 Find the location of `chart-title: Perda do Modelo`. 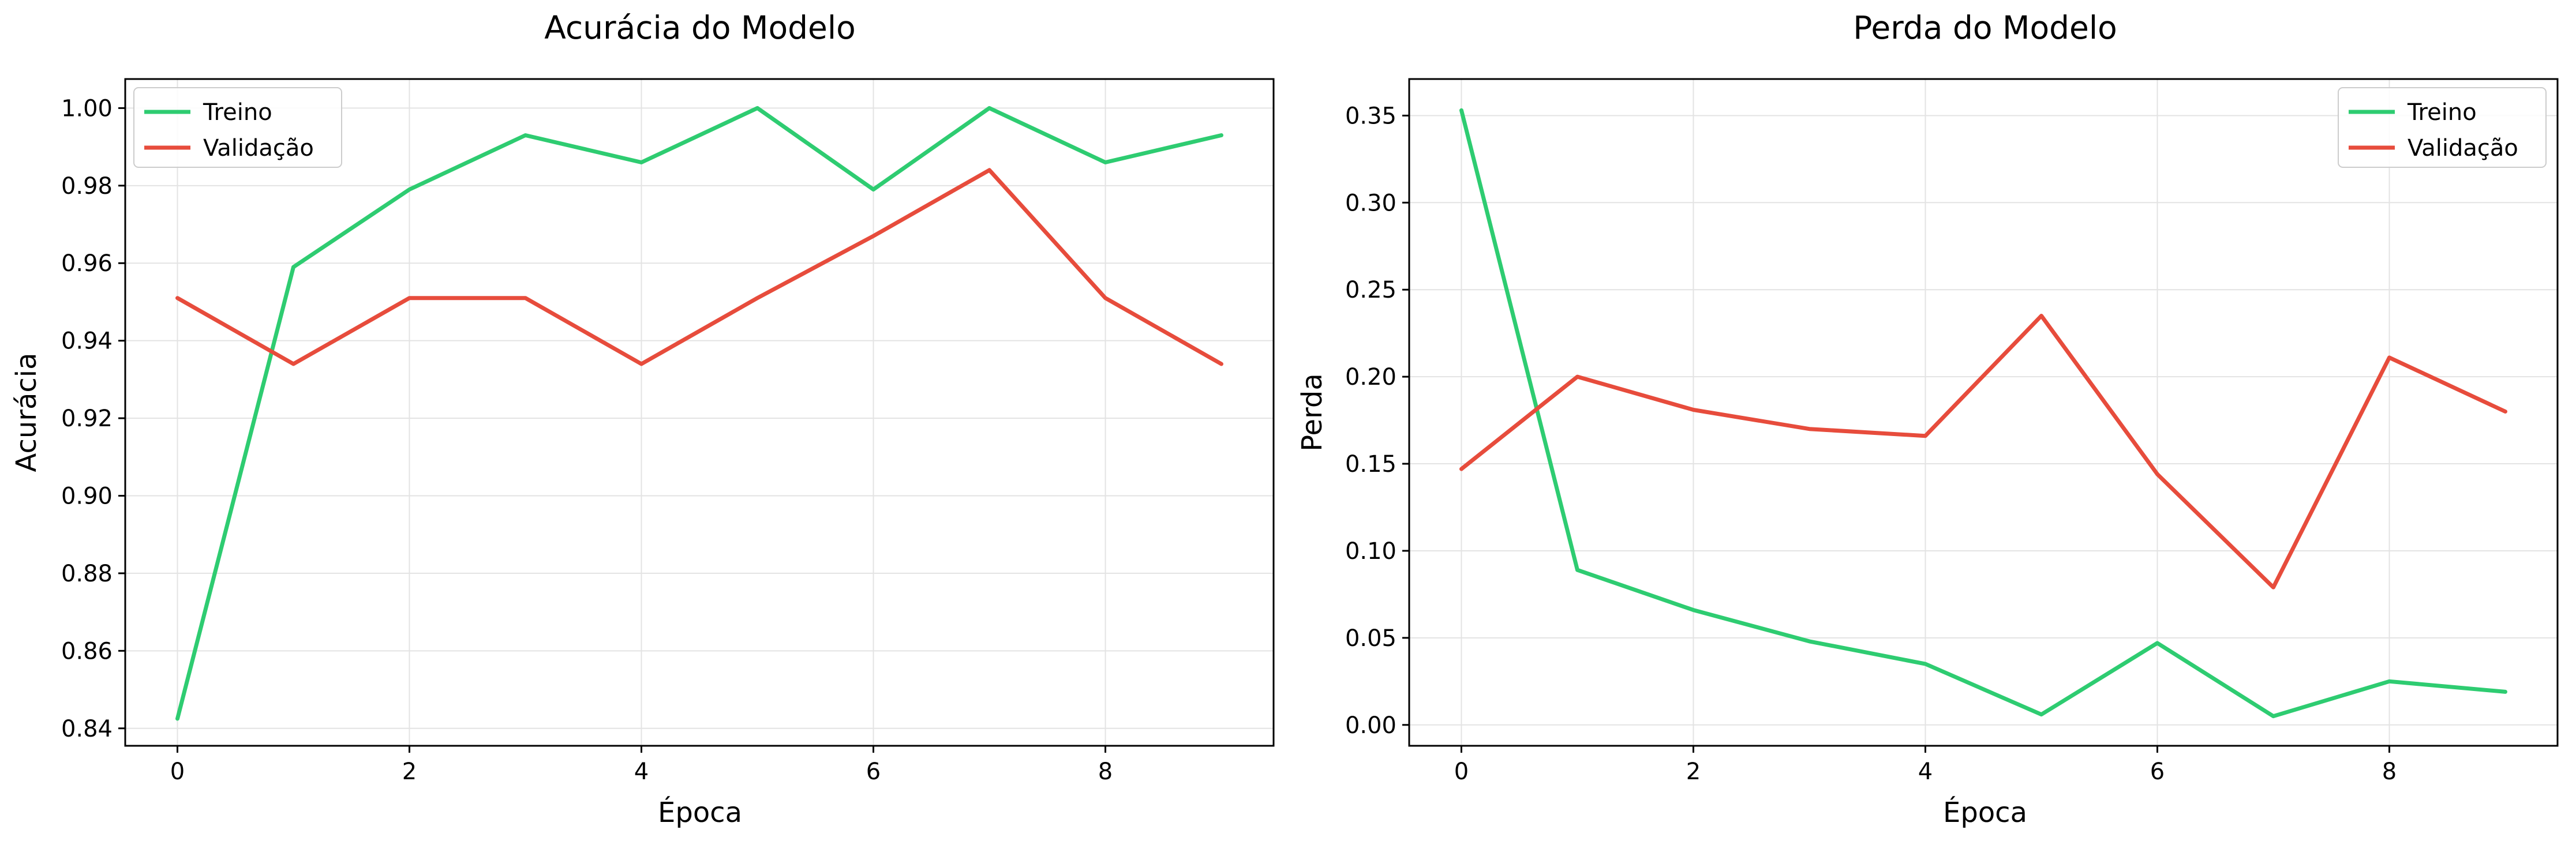

chart-title: Perda do Modelo is located at coordinates (1985, 28).